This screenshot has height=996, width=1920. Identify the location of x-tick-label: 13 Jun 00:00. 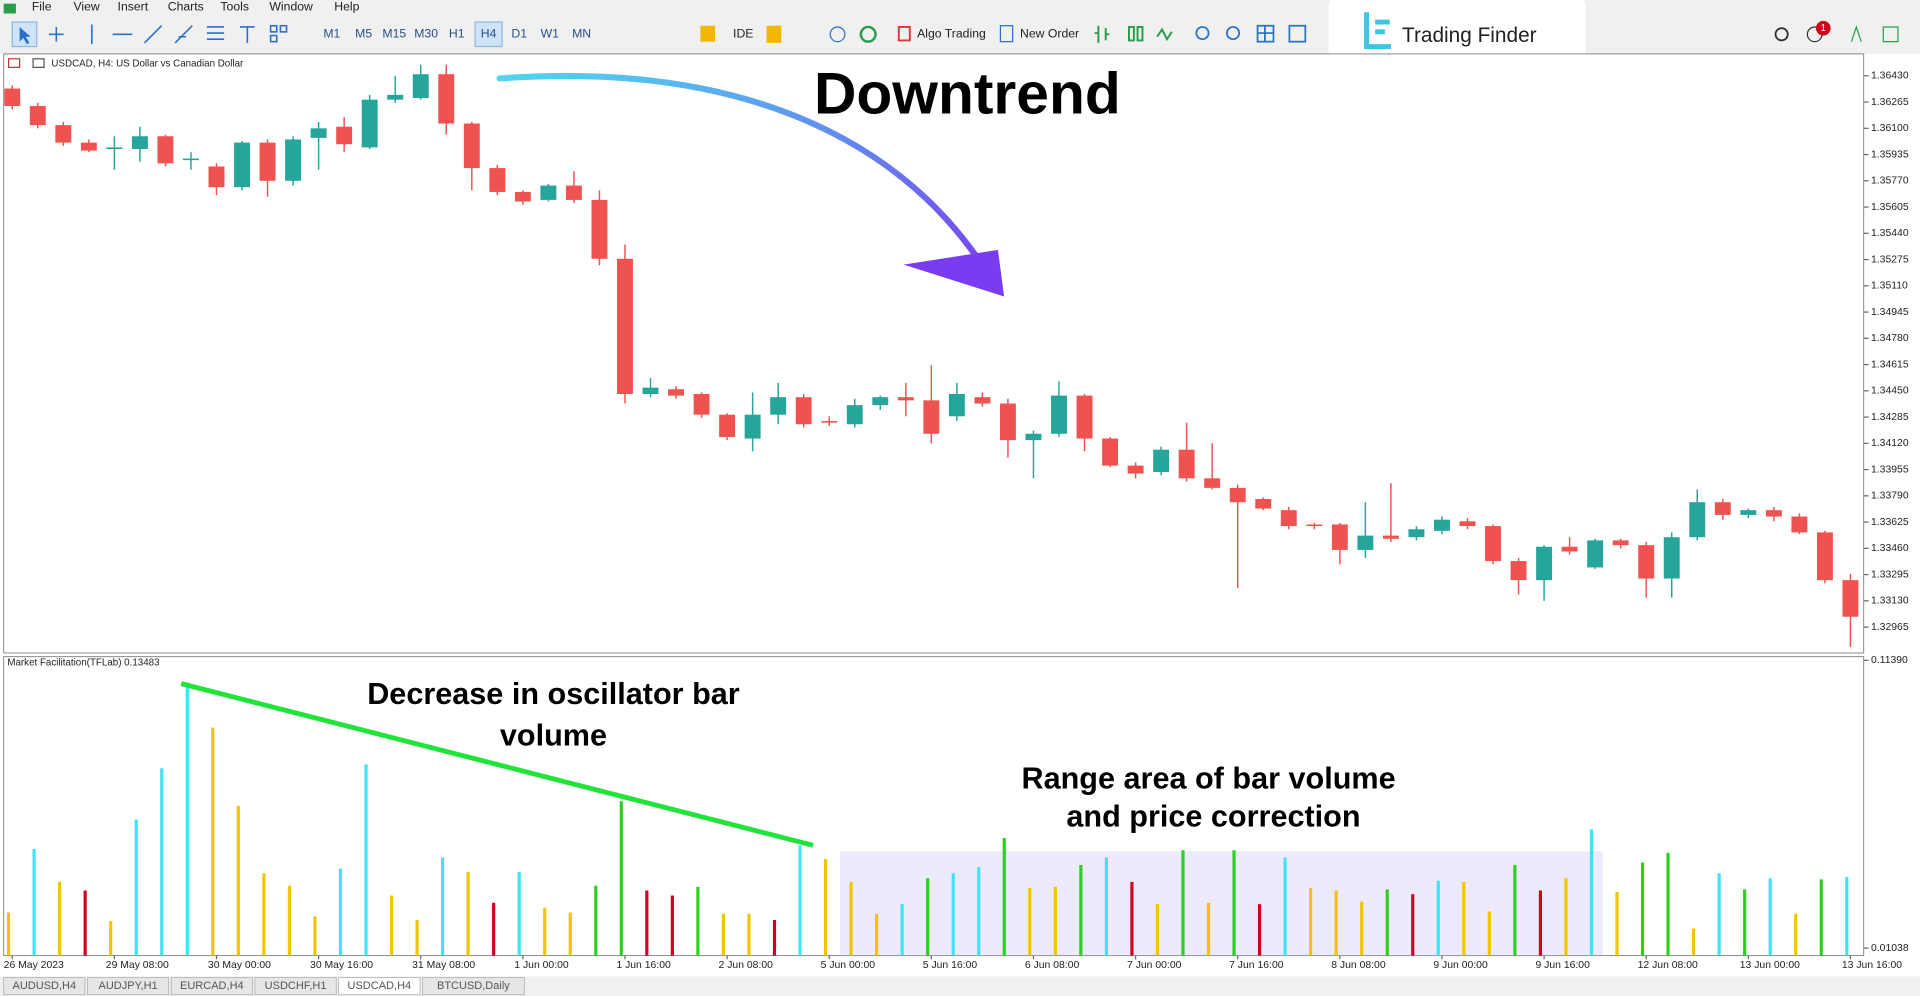
(1770, 965).